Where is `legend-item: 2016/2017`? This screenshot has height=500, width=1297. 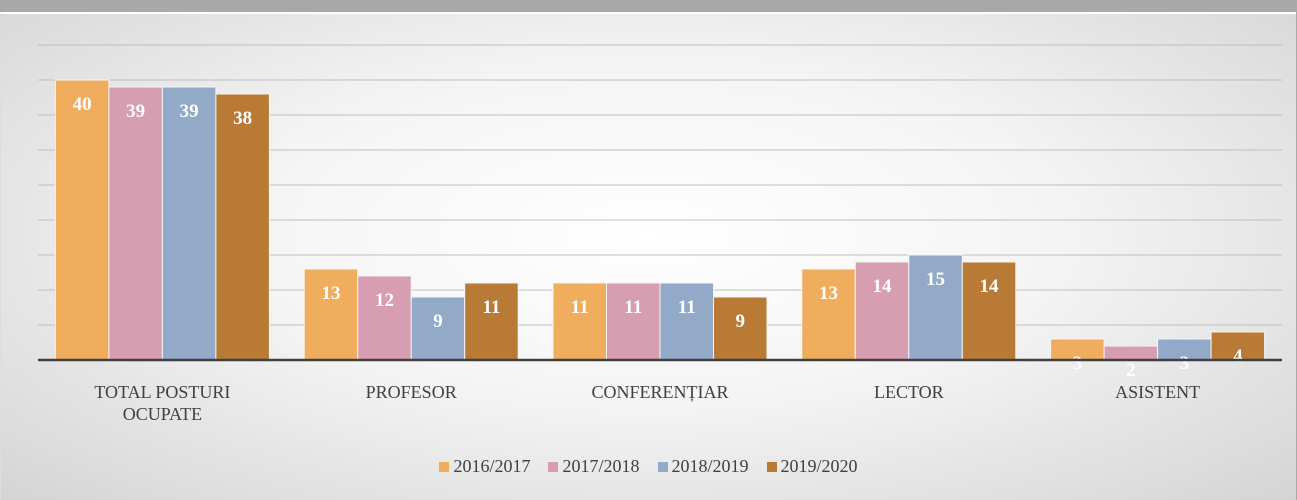
legend-item: 2016/2017 is located at coordinates (484, 466).